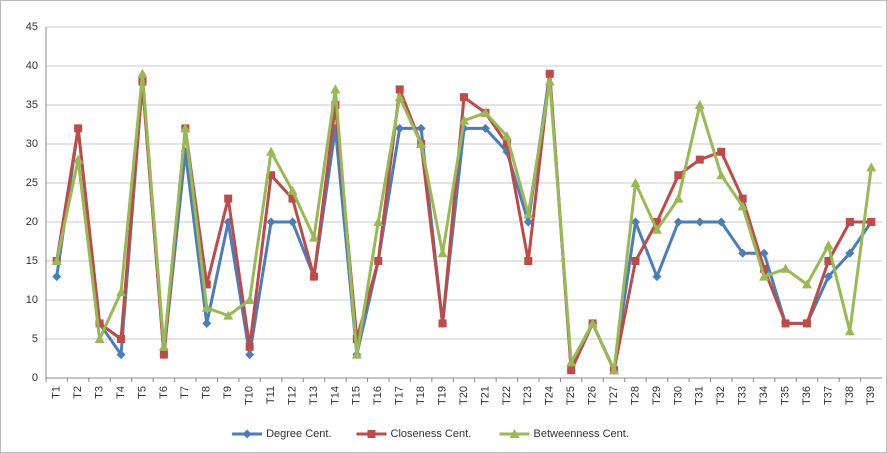 This screenshot has height=453, width=887. I want to click on x-tick-label: T4, so click(121, 392).